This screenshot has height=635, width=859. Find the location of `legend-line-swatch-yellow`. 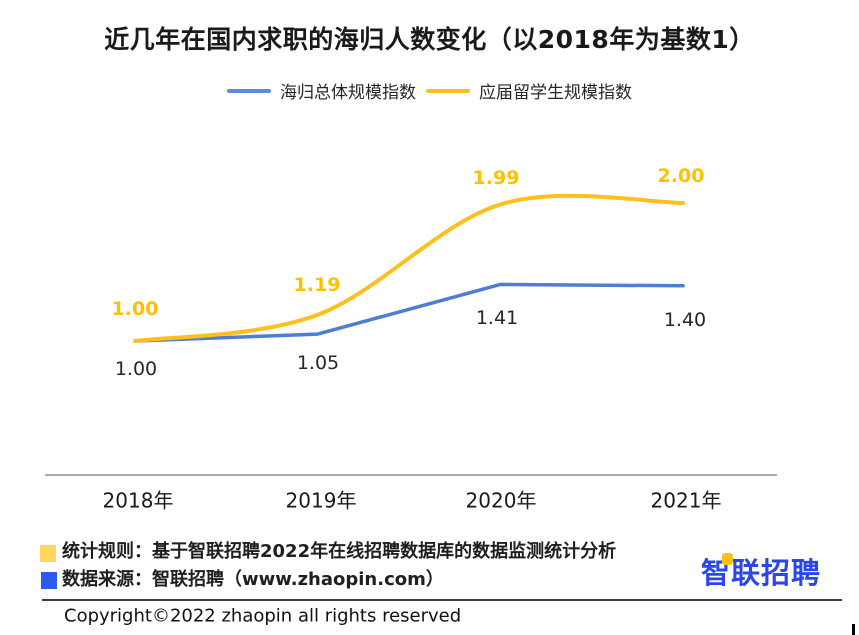

legend-line-swatch-yellow is located at coordinates (448, 90).